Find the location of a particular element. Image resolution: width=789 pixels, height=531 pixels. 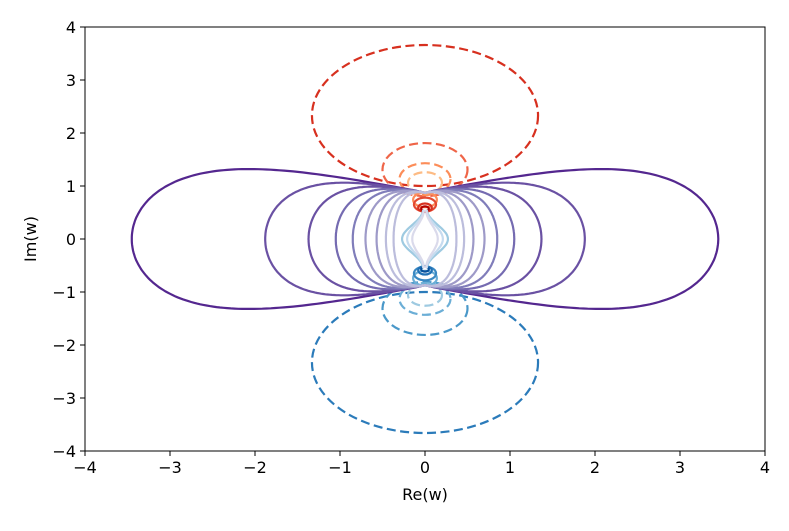

y-tick-label: −4 is located at coordinates (64, 451).